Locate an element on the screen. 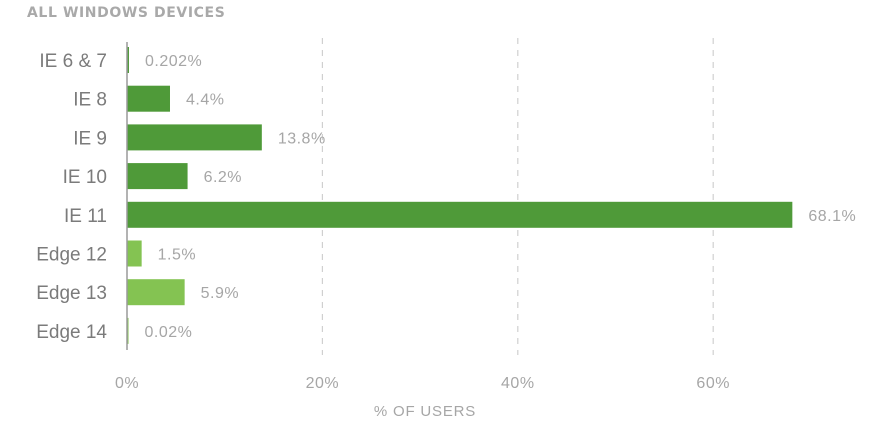  category-label: IE 6 & 7 is located at coordinates (73, 61).